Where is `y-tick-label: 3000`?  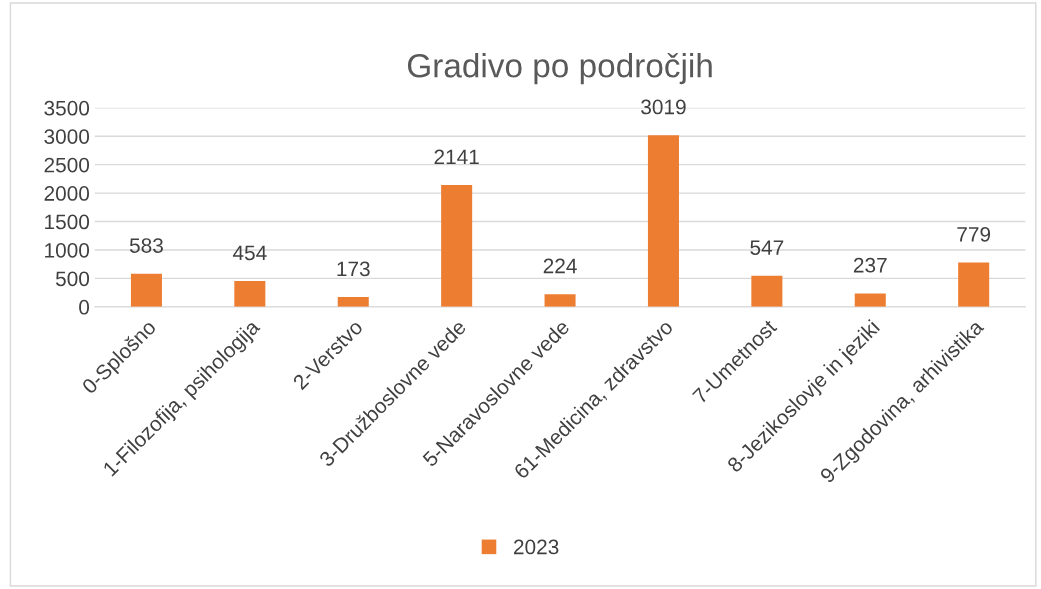 y-tick-label: 3000 is located at coordinates (67, 136).